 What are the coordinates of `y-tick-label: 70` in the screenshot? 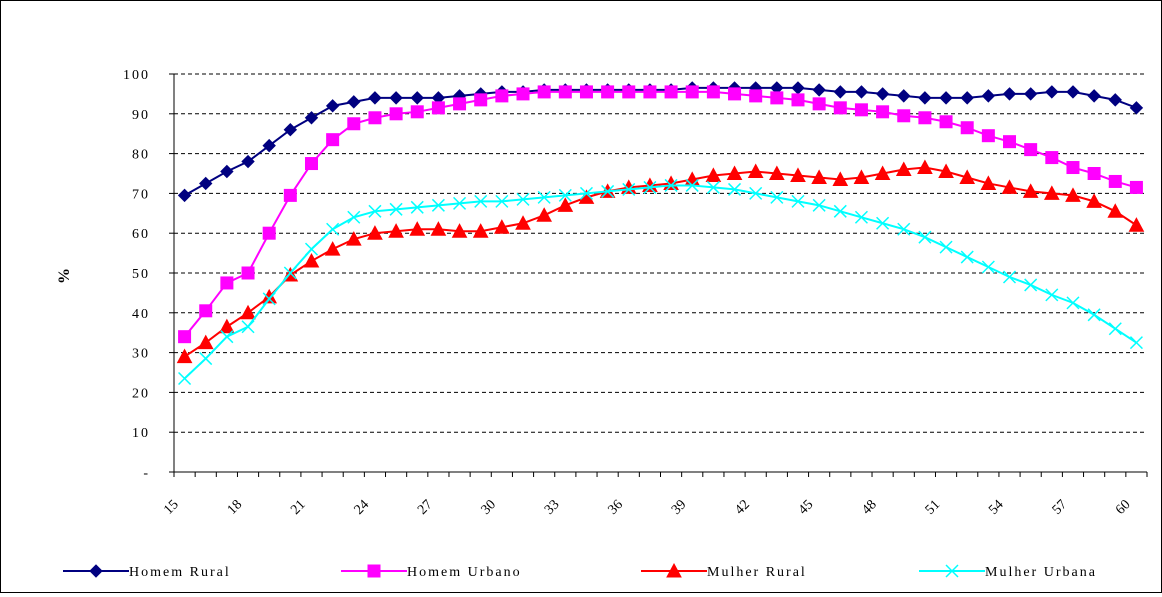 It's located at (141, 194).